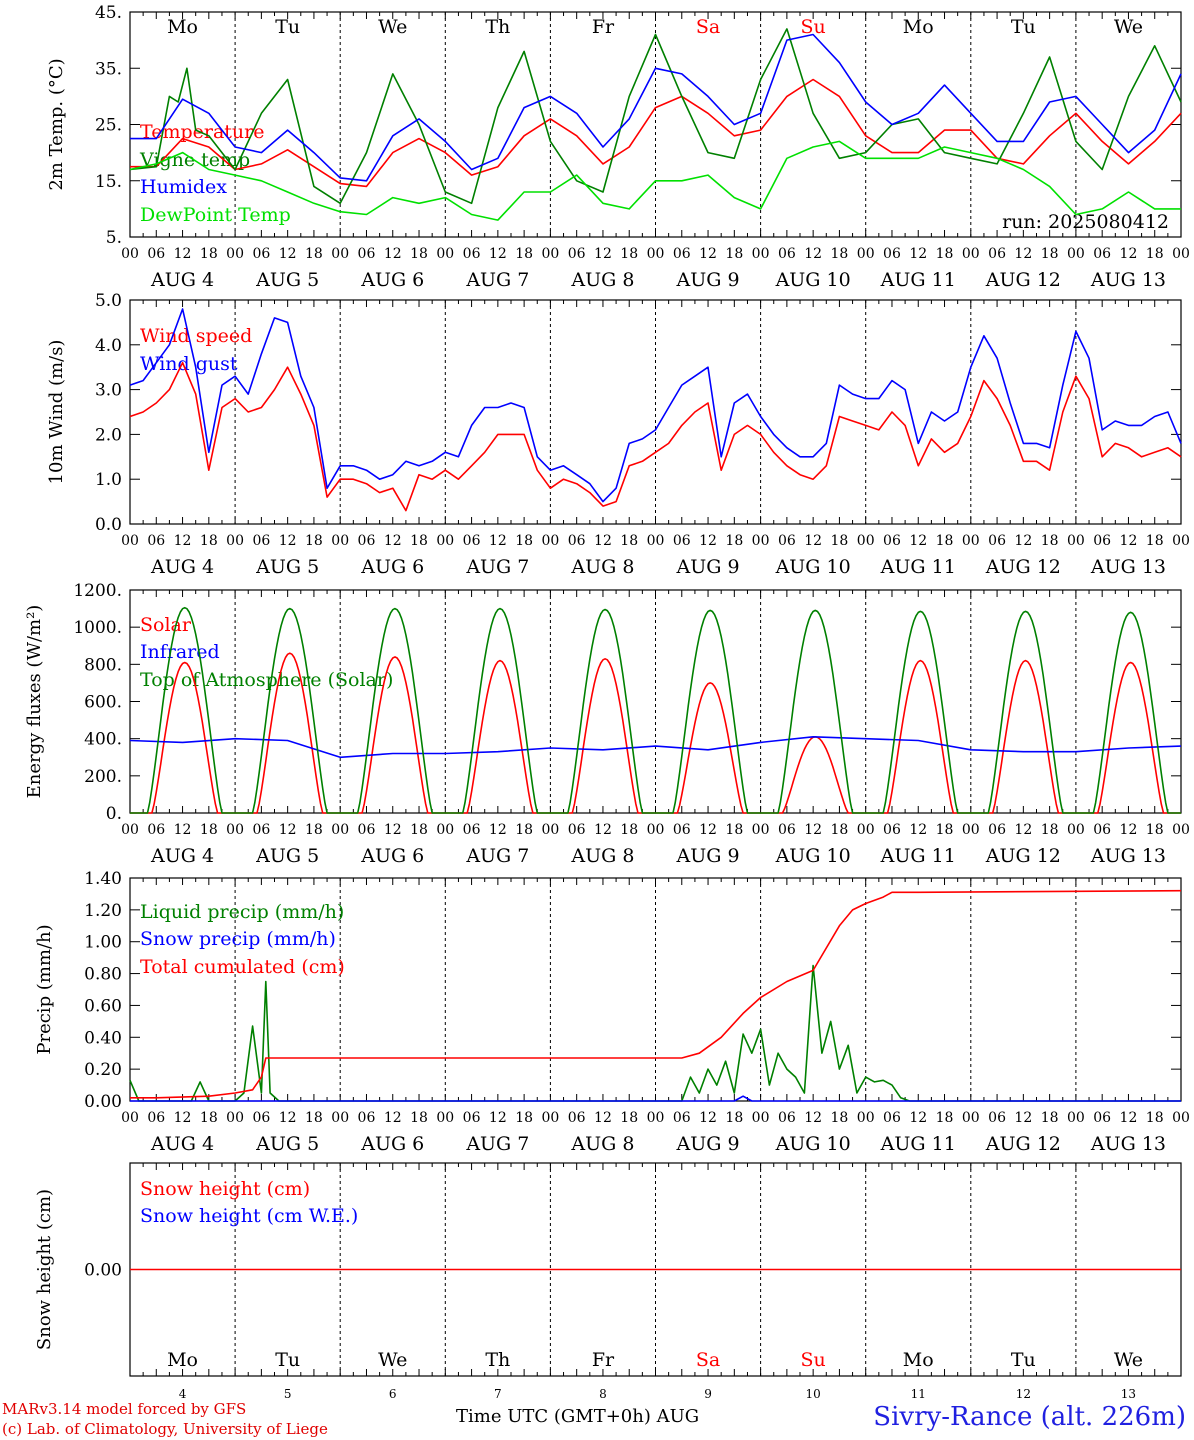 The height and width of the screenshot is (1440, 1194). I want to click on date-label: AUG 5, so click(287, 1144).